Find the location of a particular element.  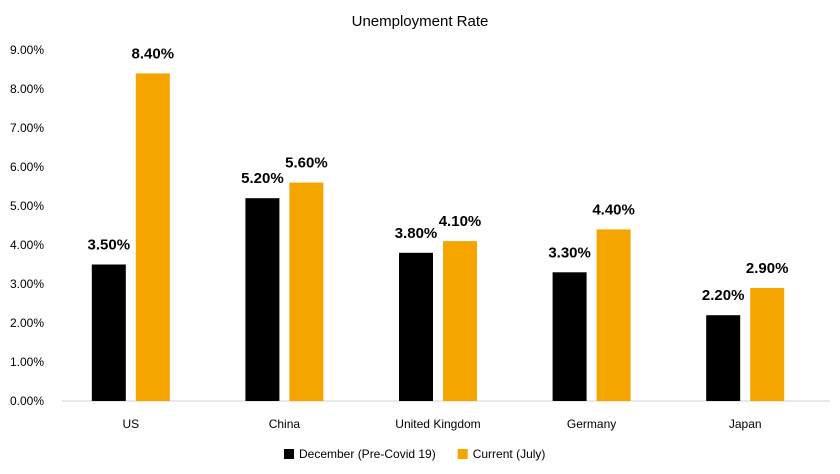

y-tick-label: 6.00% is located at coordinates (27, 167).